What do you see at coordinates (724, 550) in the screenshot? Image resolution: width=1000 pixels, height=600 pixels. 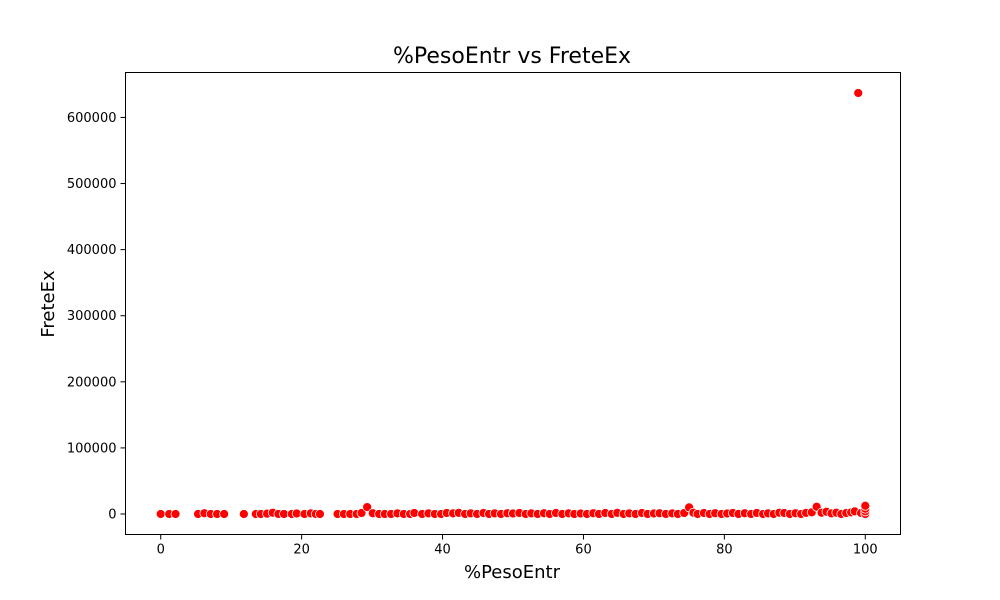 I see `x-tick-label: 80` at bounding box center [724, 550].